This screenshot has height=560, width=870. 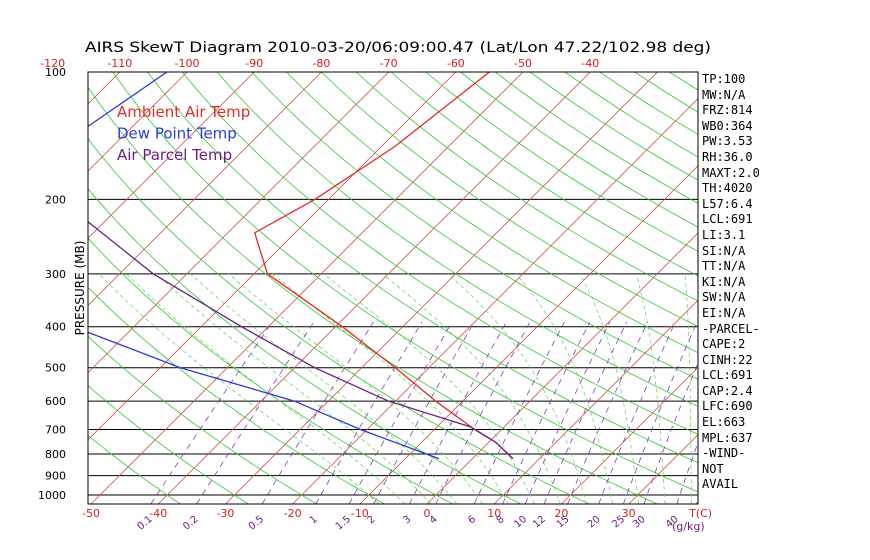 I want to click on pressure-tick-label: 300, so click(x=55, y=274).